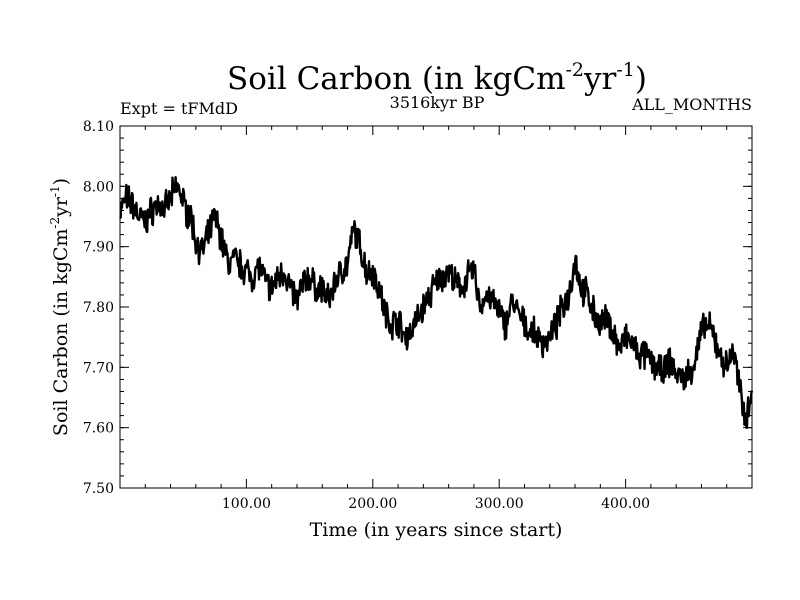 This screenshot has width=800, height=600. I want to click on y-tick-label: 7.90, so click(98, 248).